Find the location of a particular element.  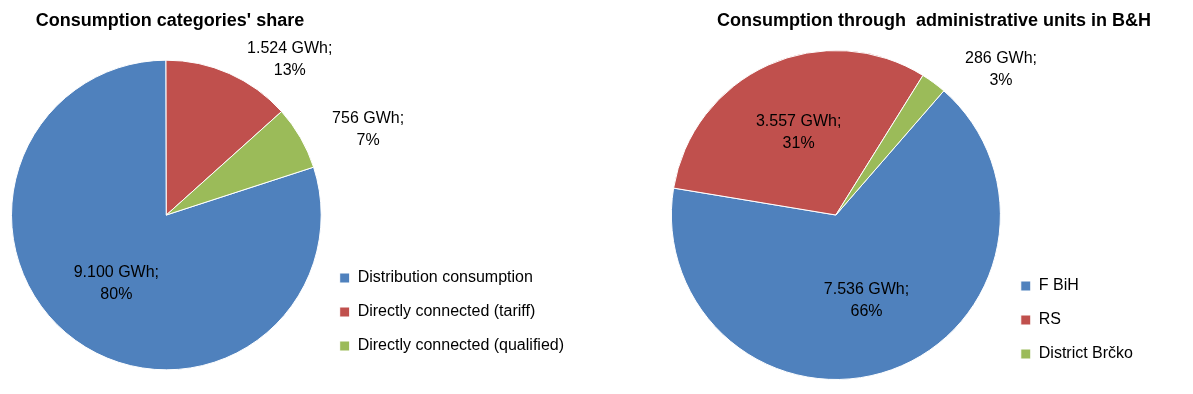

chart-title: Consumption through administrative units in B&H is located at coordinates (934, 20).